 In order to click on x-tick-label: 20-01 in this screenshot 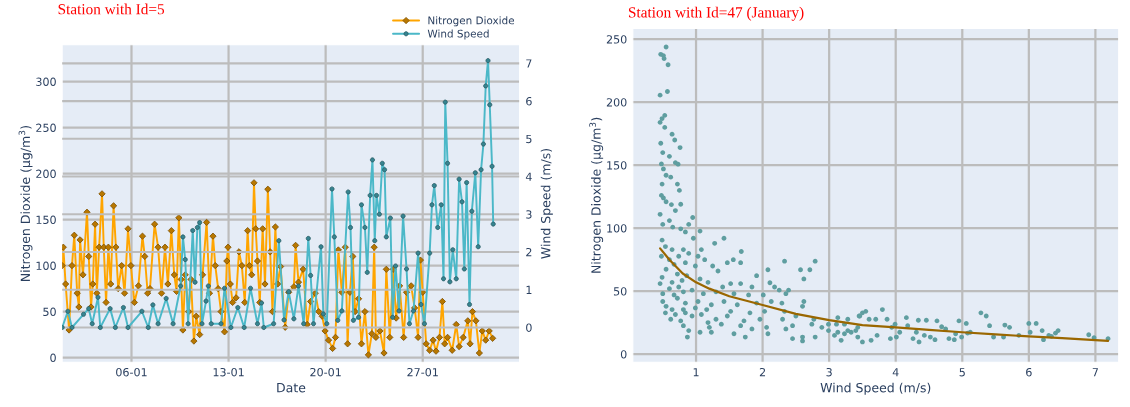, I will do `click(325, 372)`.